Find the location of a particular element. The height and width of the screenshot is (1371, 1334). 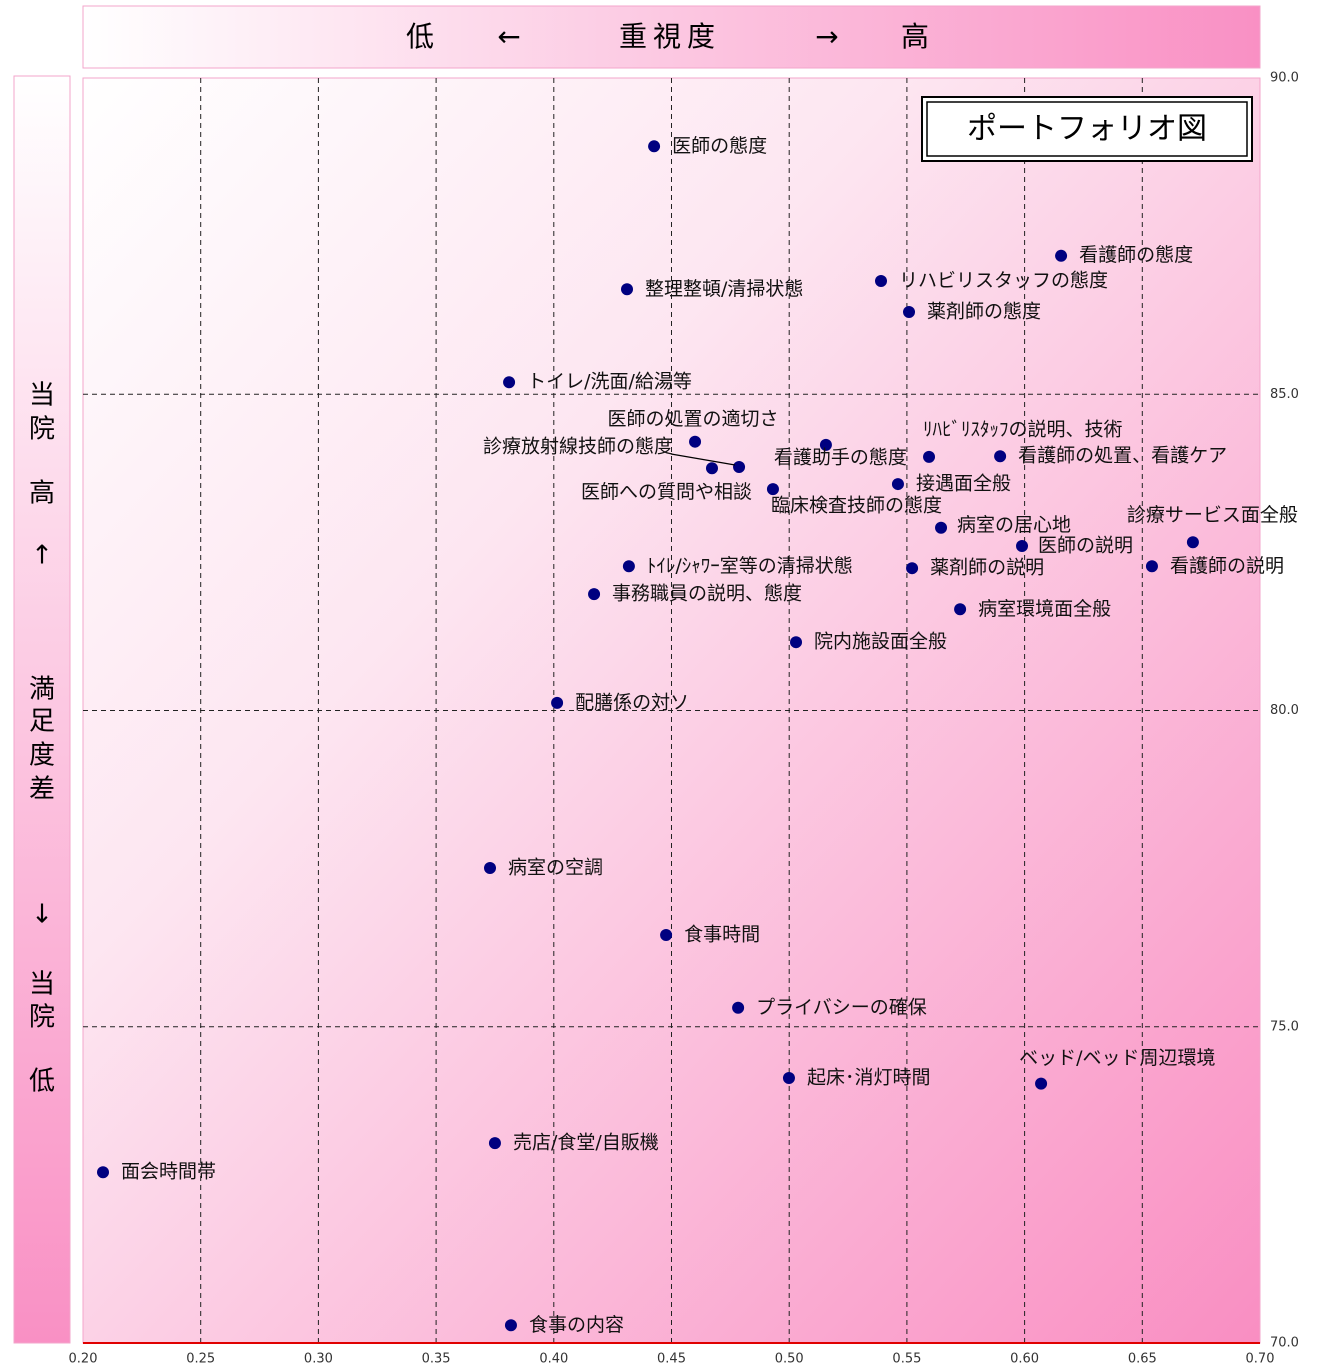

point-label: 医師への質問や相談 is located at coordinates (666, 492).